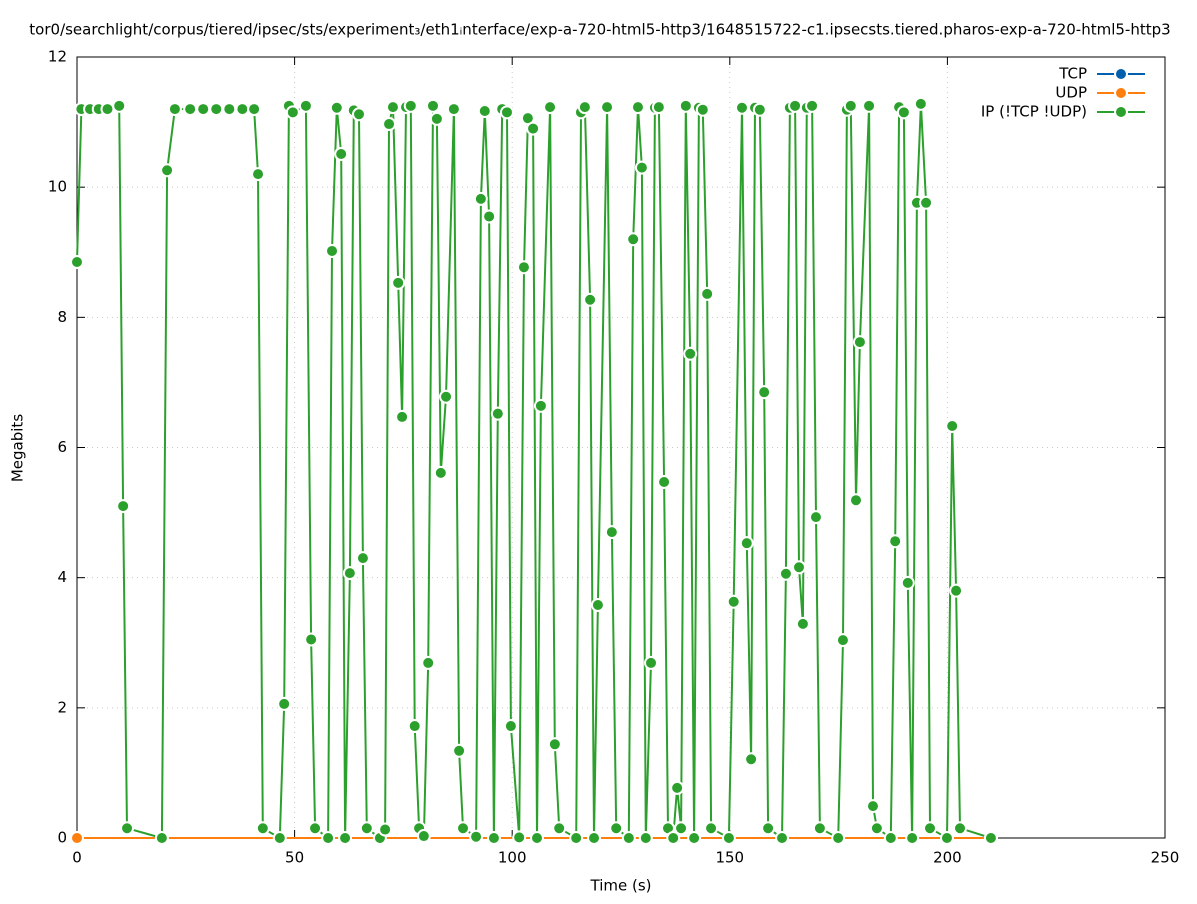 This screenshot has height=904, width=1197. What do you see at coordinates (947, 858) in the screenshot?
I see `x-tick-label: 200` at bounding box center [947, 858].